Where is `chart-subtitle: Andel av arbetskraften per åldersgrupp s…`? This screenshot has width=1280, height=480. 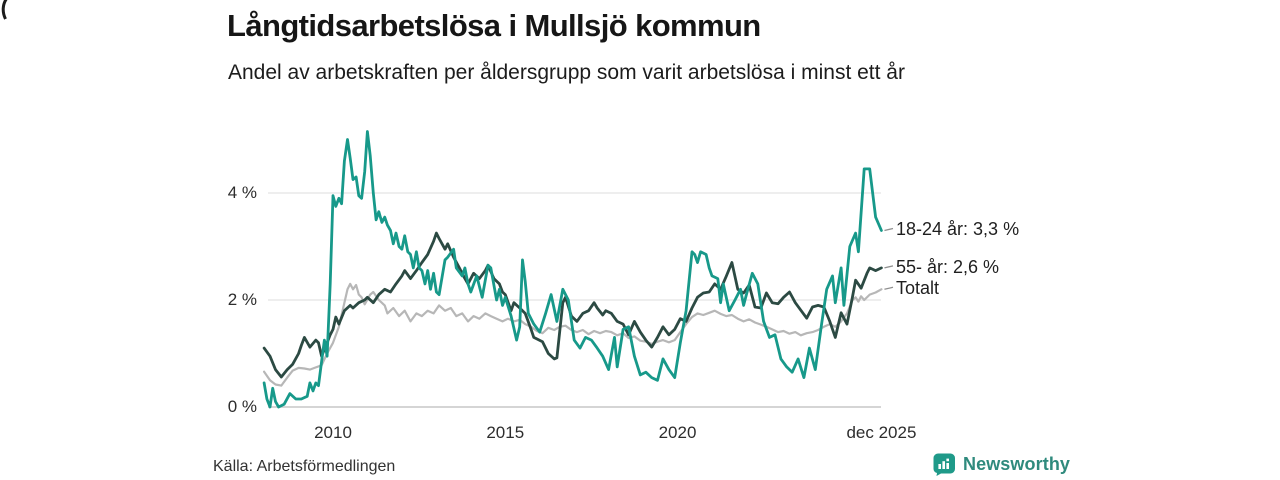
chart-subtitle: Andel av arbetskraften per åldersgrupp s… is located at coordinates (566, 72).